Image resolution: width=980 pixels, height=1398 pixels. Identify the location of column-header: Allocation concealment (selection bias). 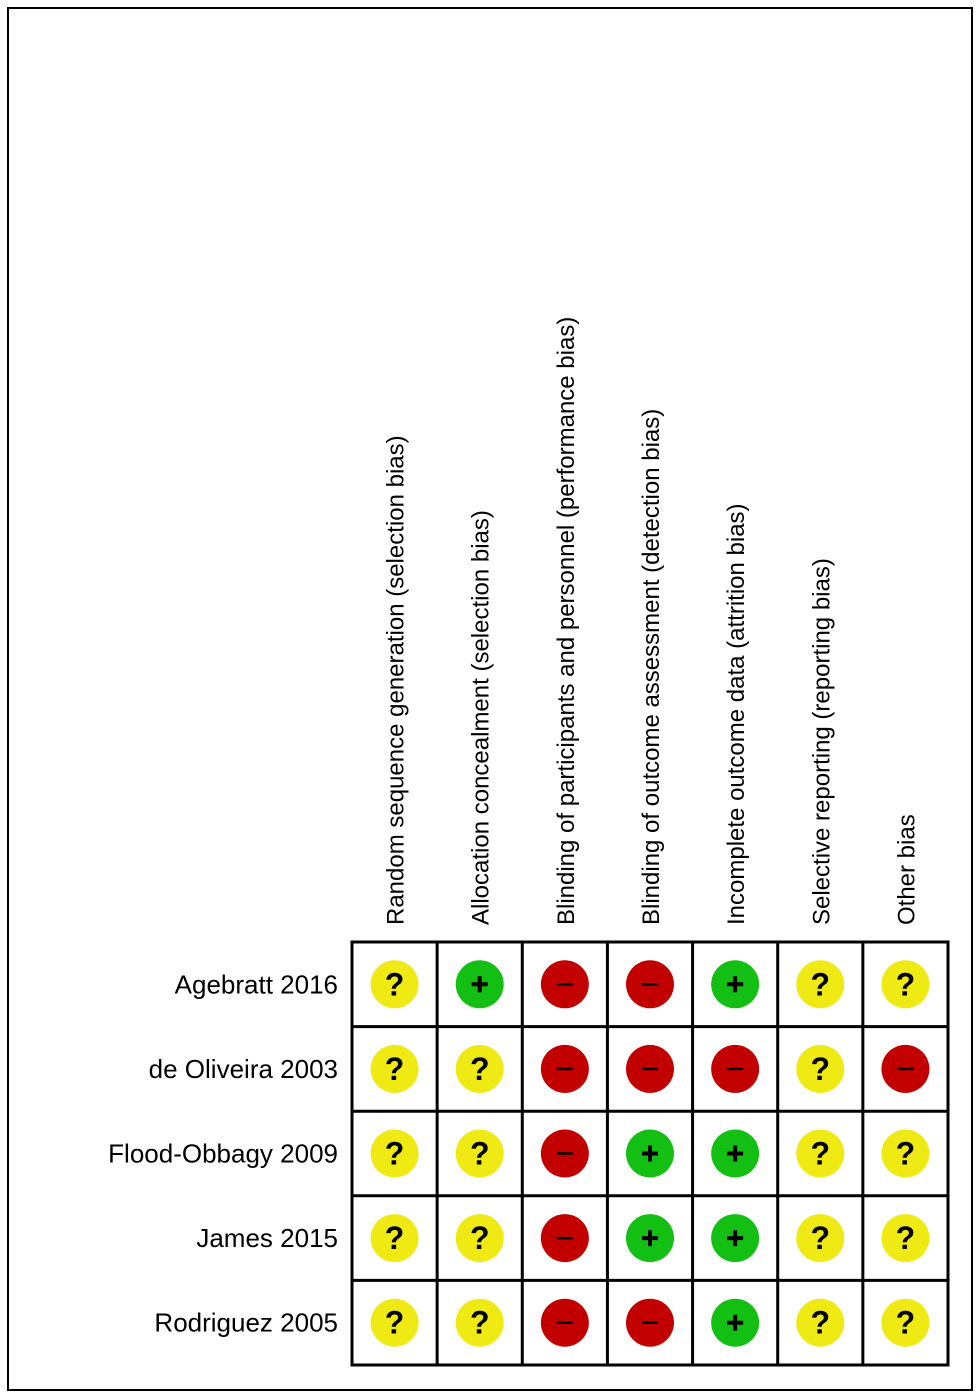
(481, 717).